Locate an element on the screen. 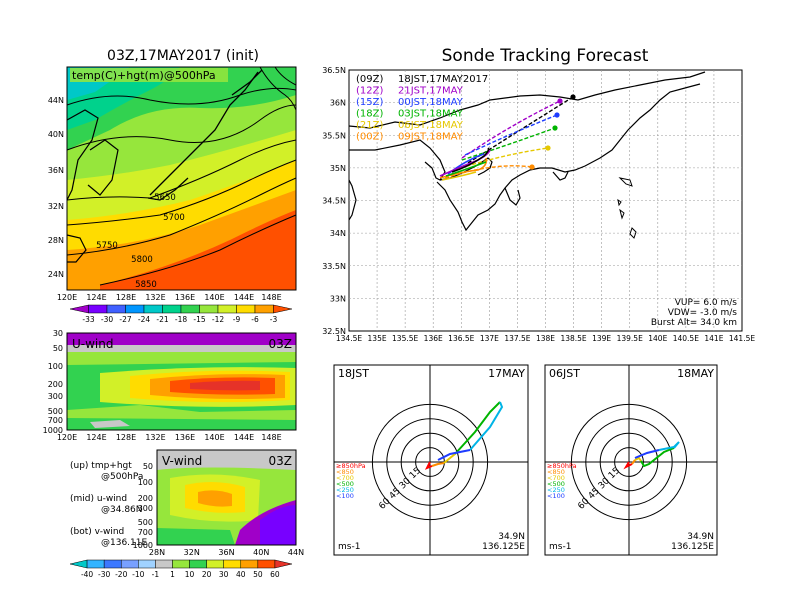 The height and width of the screenshot is (612, 792). lon-tick: 137.5E is located at coordinates (517, 338).